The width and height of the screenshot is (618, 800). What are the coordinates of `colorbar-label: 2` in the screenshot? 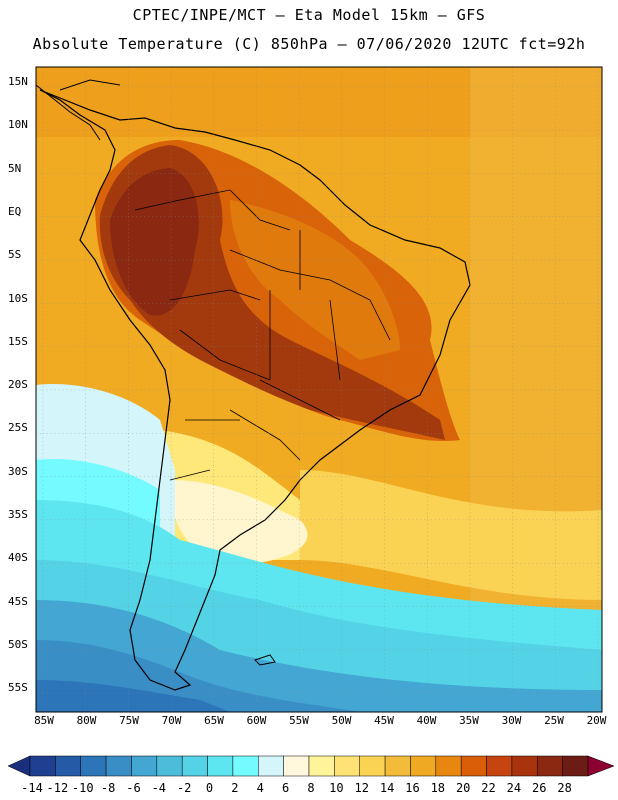 It's located at (235, 788).